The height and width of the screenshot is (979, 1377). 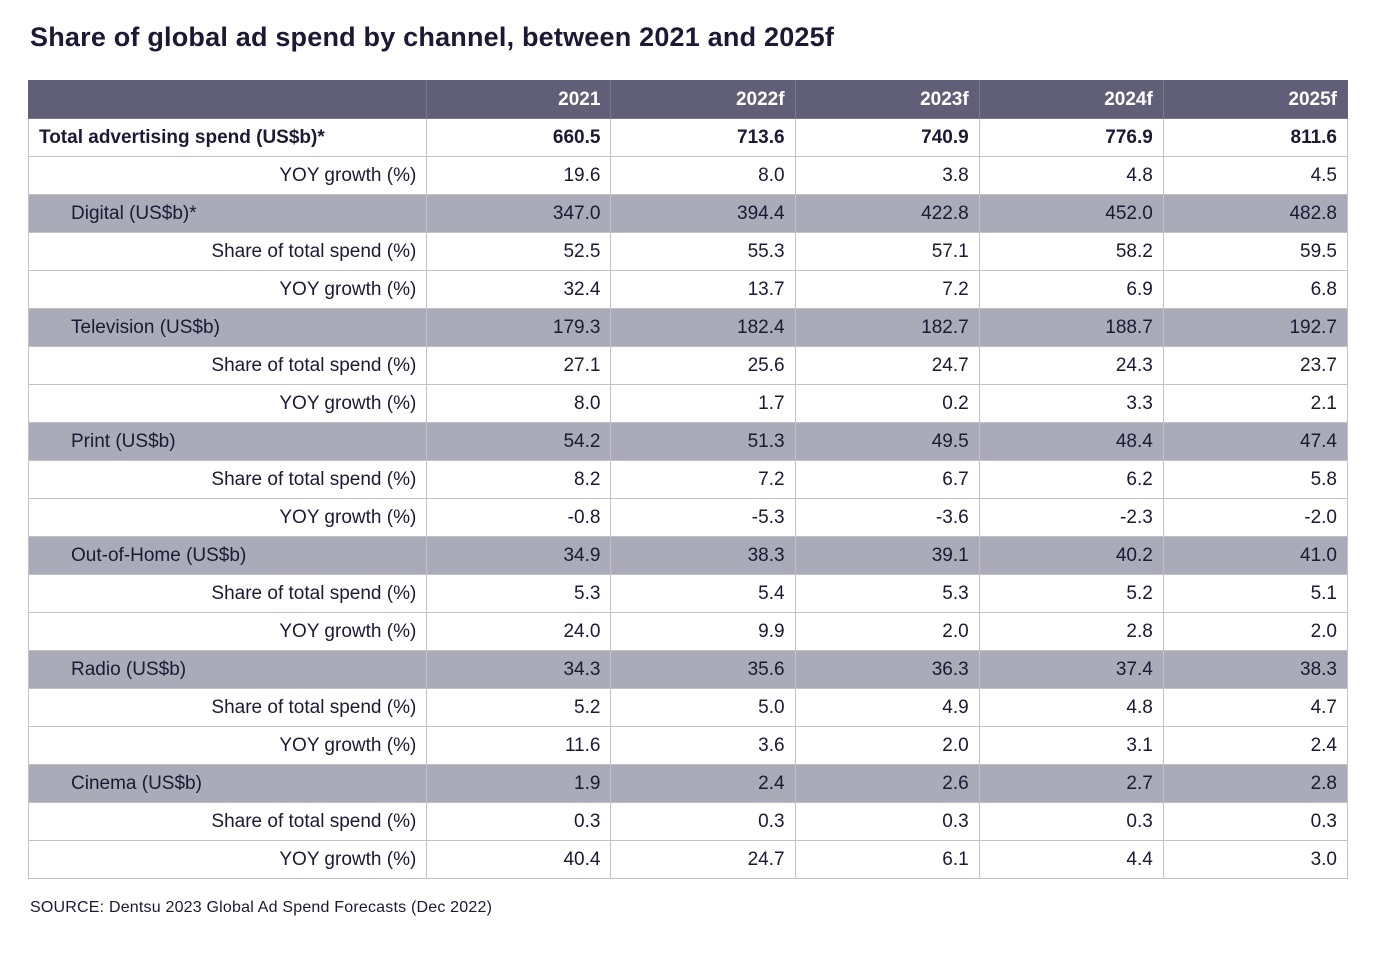 I want to click on row-label: Out-of-Home (US$b), so click(x=227, y=555).